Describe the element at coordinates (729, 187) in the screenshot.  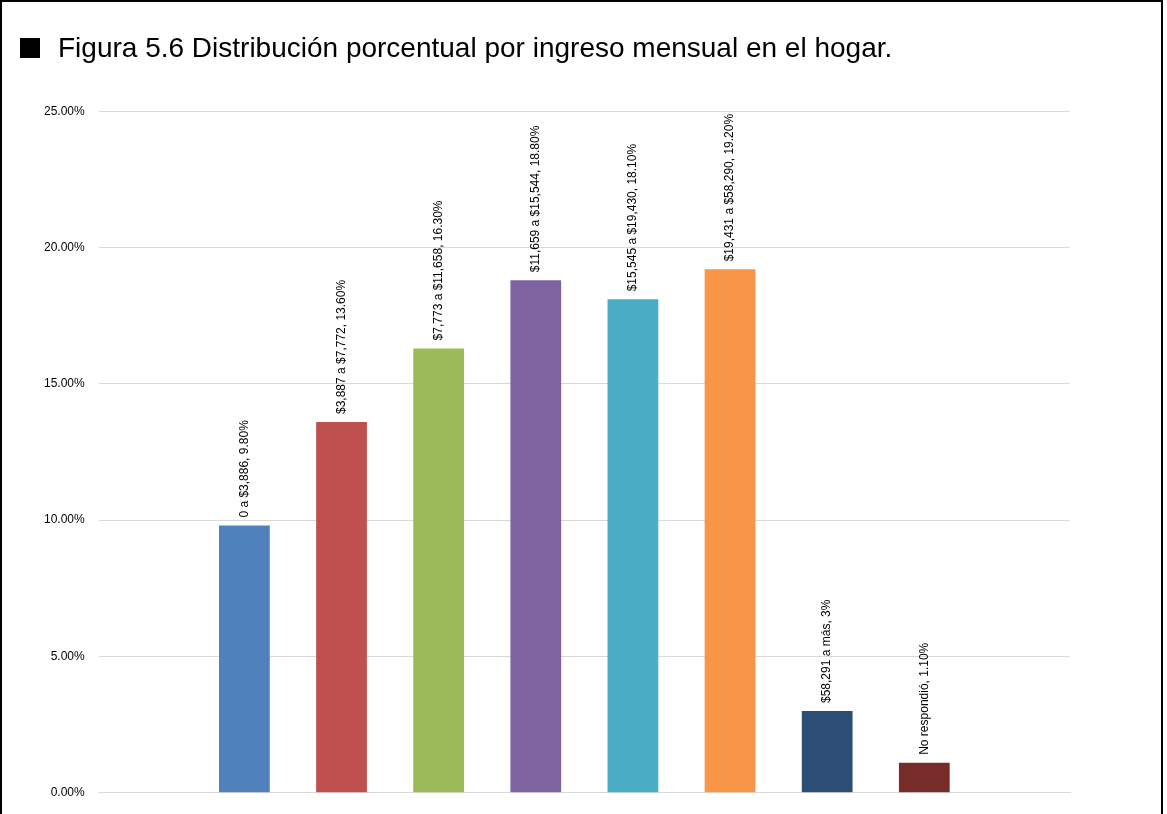
I see `data-label: $19,431 a $58,290, 19.20%` at that location.